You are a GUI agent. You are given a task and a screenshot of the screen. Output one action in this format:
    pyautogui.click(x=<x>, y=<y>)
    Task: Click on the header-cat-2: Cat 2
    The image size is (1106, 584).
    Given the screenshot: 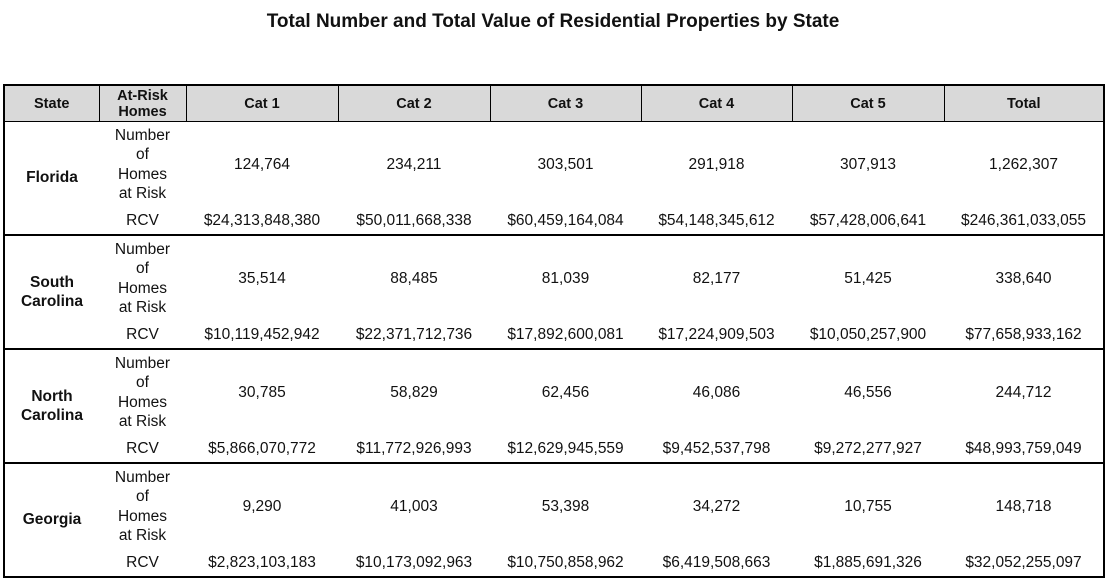 What is the action you would take?
    pyautogui.click(x=414, y=103)
    